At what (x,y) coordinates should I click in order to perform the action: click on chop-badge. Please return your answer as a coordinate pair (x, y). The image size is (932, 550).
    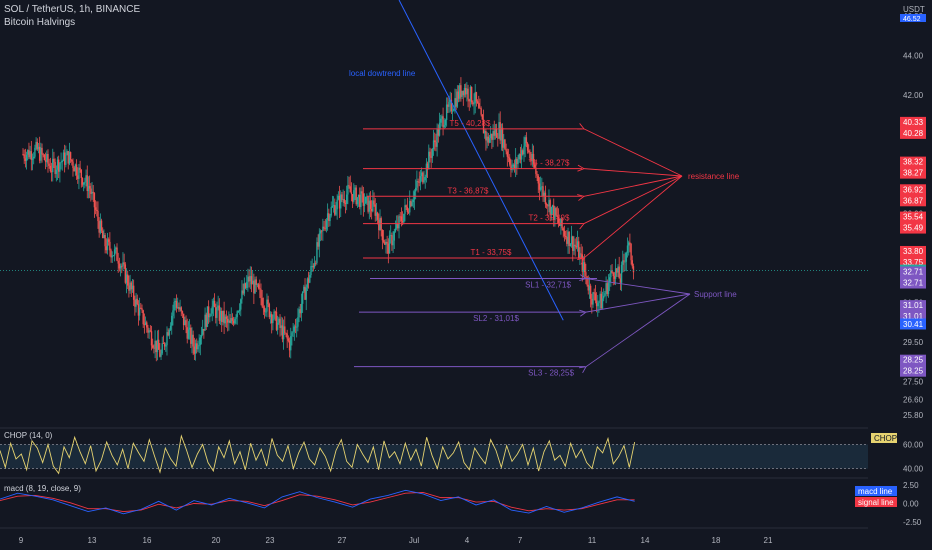
    Looking at the image, I should click on (884, 438).